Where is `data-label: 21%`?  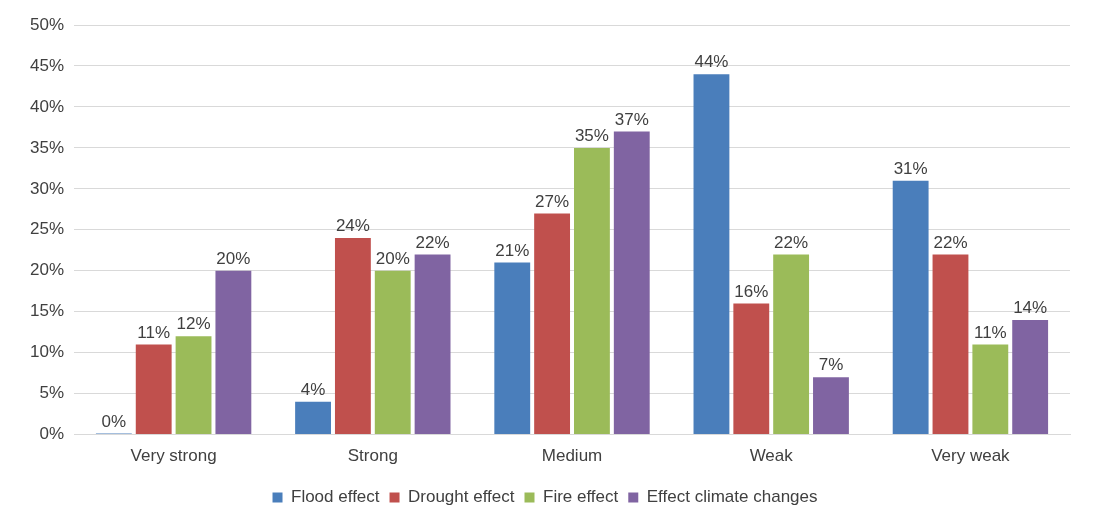 data-label: 21% is located at coordinates (512, 250).